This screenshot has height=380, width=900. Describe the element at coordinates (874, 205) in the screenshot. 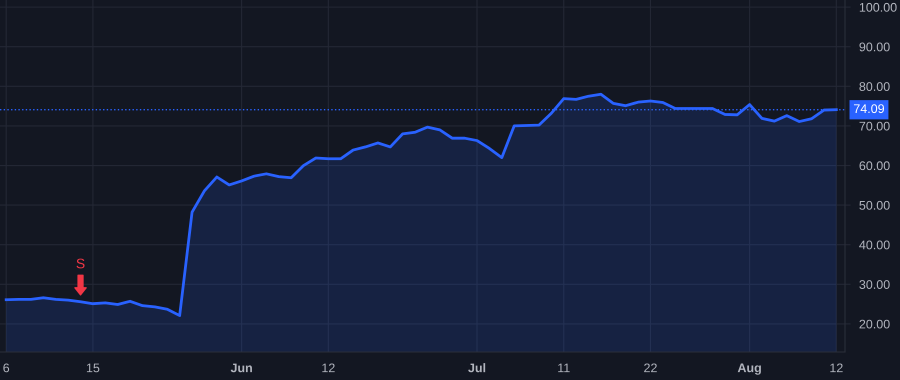

I see `y-tick-label: 50.00` at that location.